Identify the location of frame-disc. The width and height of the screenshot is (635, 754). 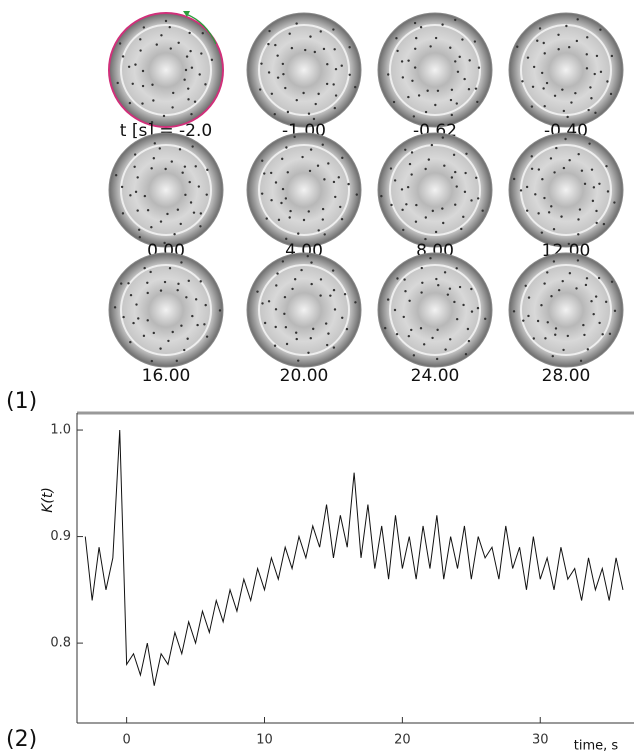
(435, 310).